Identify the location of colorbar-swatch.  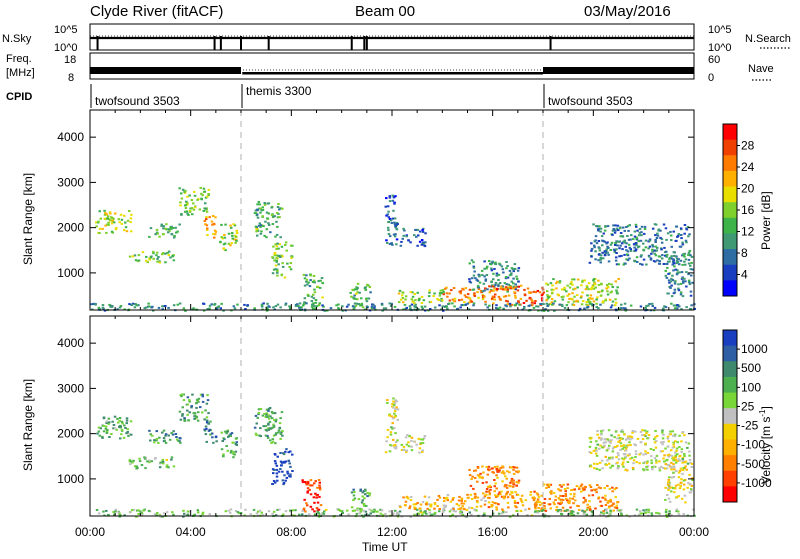
(730, 210).